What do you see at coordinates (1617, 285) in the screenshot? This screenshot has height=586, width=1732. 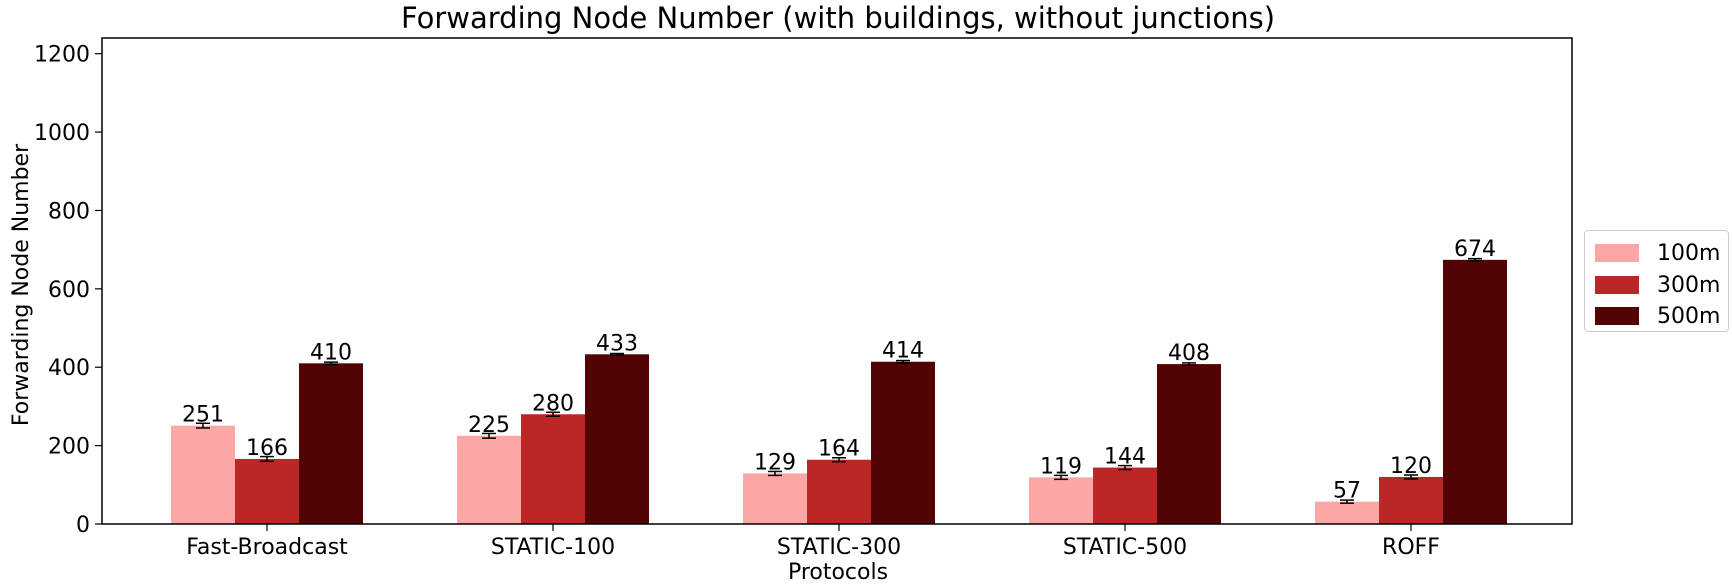 I see `legend-swatch-300m` at bounding box center [1617, 285].